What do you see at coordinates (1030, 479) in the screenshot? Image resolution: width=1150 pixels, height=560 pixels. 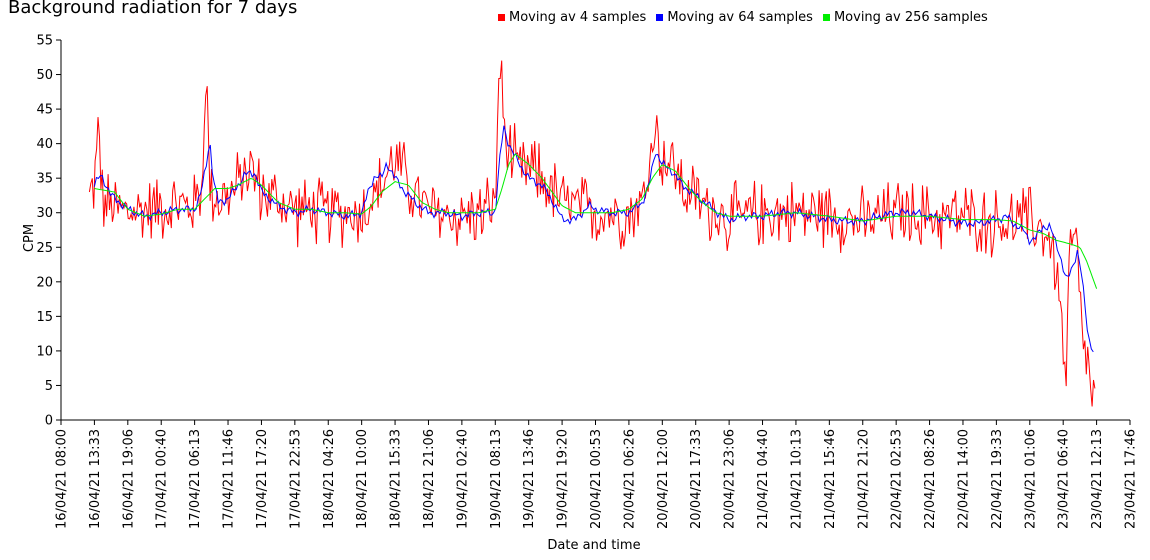 I see `x-tick-label: 23/04/21 01:06` at bounding box center [1030, 479].